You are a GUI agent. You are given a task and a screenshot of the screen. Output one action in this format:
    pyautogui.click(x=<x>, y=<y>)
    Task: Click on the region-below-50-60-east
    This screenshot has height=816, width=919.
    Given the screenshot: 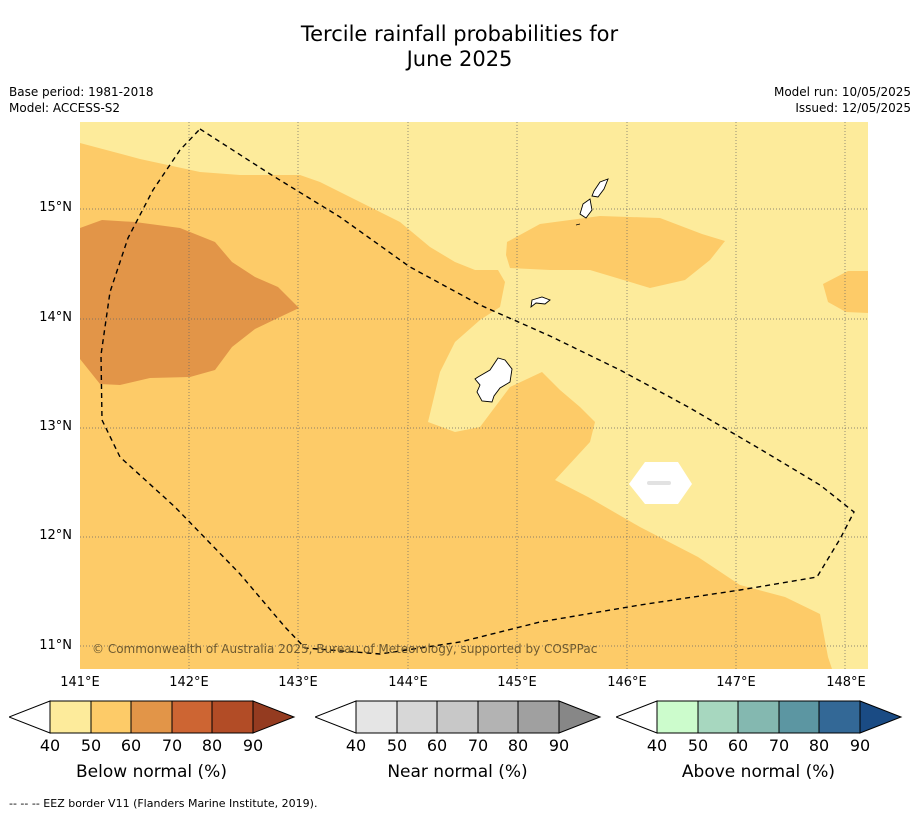 What is the action you would take?
    pyautogui.click(x=845, y=292)
    